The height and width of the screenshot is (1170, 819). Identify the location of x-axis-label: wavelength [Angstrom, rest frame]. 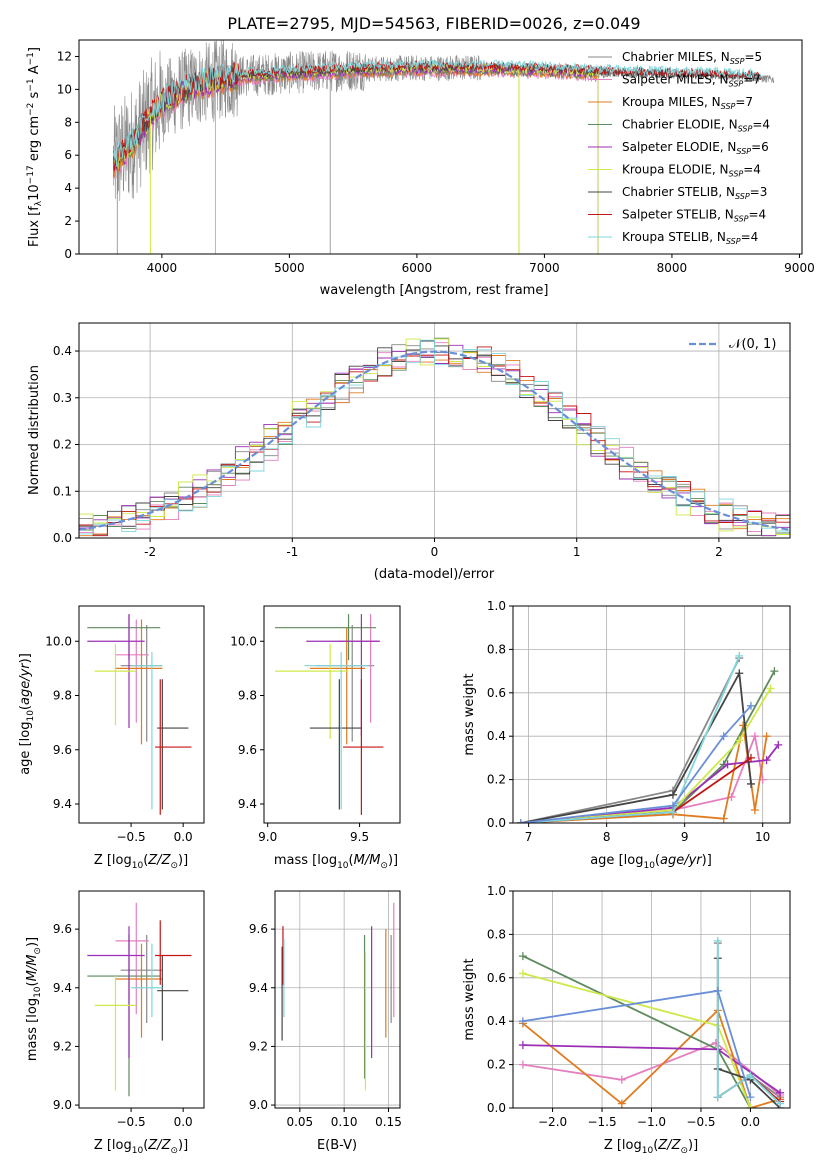
(434, 290).